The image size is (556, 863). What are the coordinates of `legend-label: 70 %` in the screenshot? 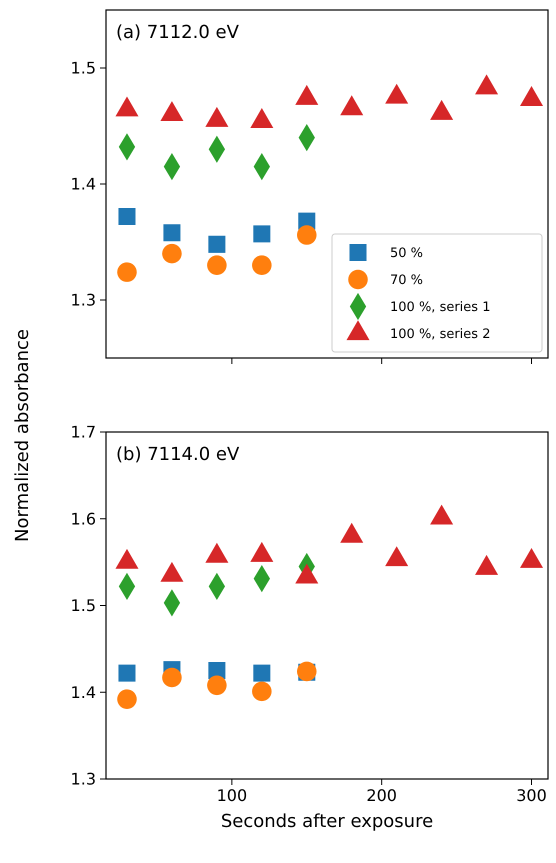 It's located at (407, 280).